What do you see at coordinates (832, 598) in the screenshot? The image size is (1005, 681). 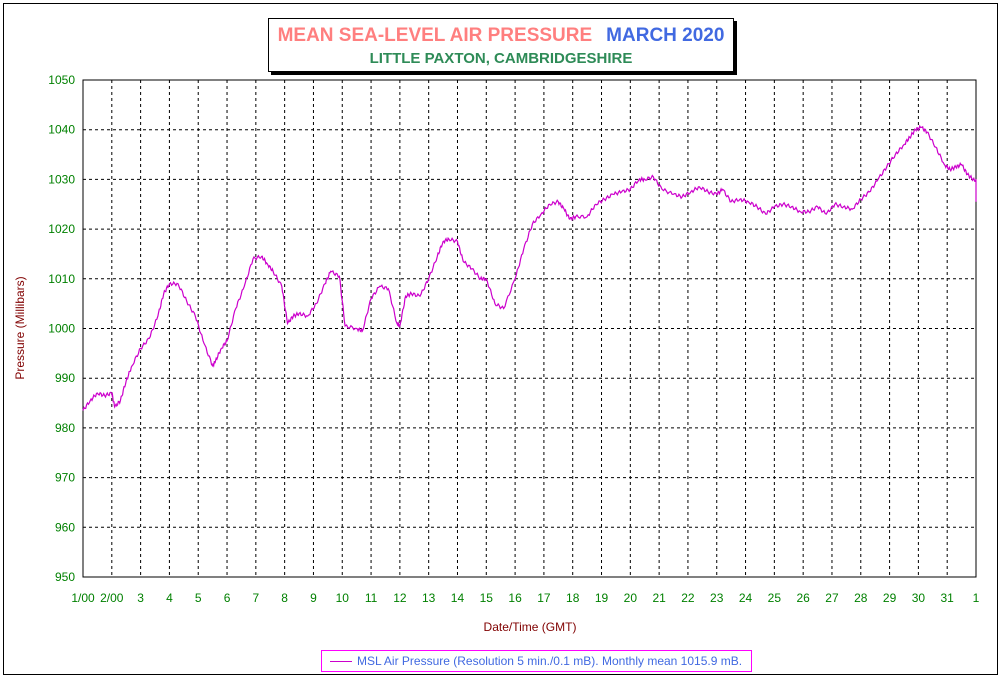 I see `x-tick-label: 27` at bounding box center [832, 598].